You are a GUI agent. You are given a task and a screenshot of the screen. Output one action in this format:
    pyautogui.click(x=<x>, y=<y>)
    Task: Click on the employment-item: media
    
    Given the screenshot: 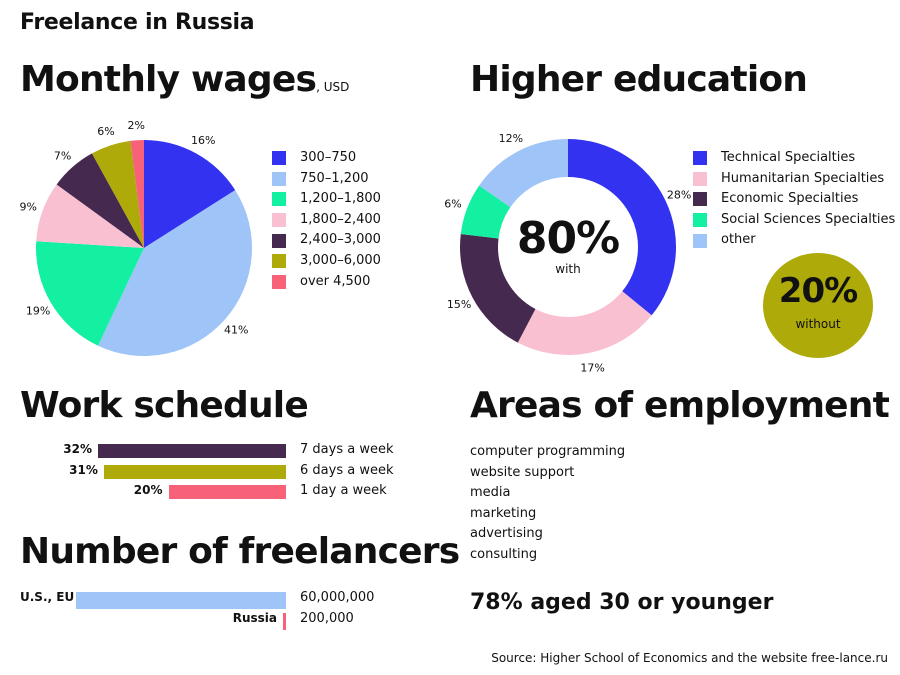 What is the action you would take?
    pyautogui.click(x=490, y=492)
    